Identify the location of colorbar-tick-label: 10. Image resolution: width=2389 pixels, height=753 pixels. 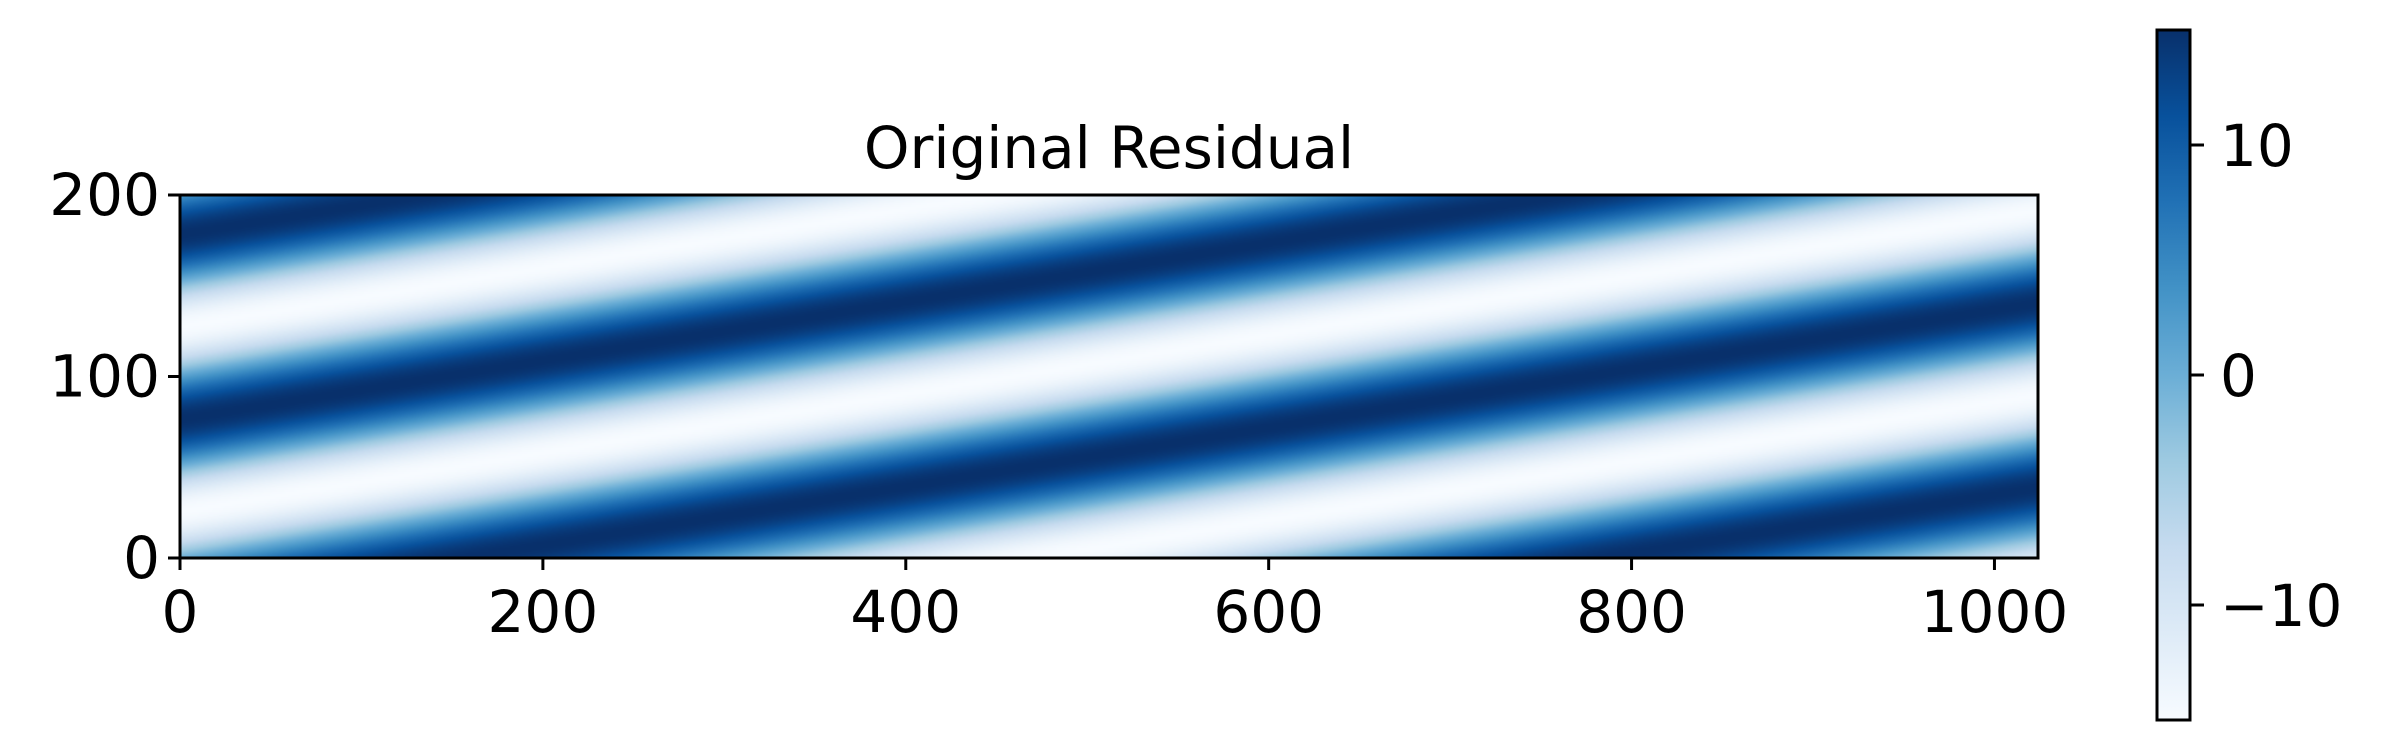
(2257, 146).